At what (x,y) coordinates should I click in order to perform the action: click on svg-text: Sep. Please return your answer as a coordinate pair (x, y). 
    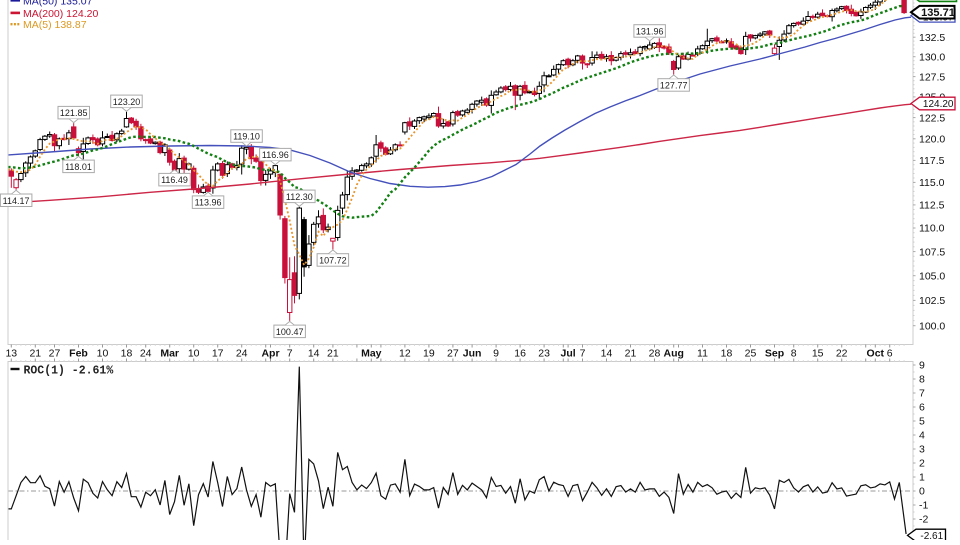
    Looking at the image, I should click on (774, 353).